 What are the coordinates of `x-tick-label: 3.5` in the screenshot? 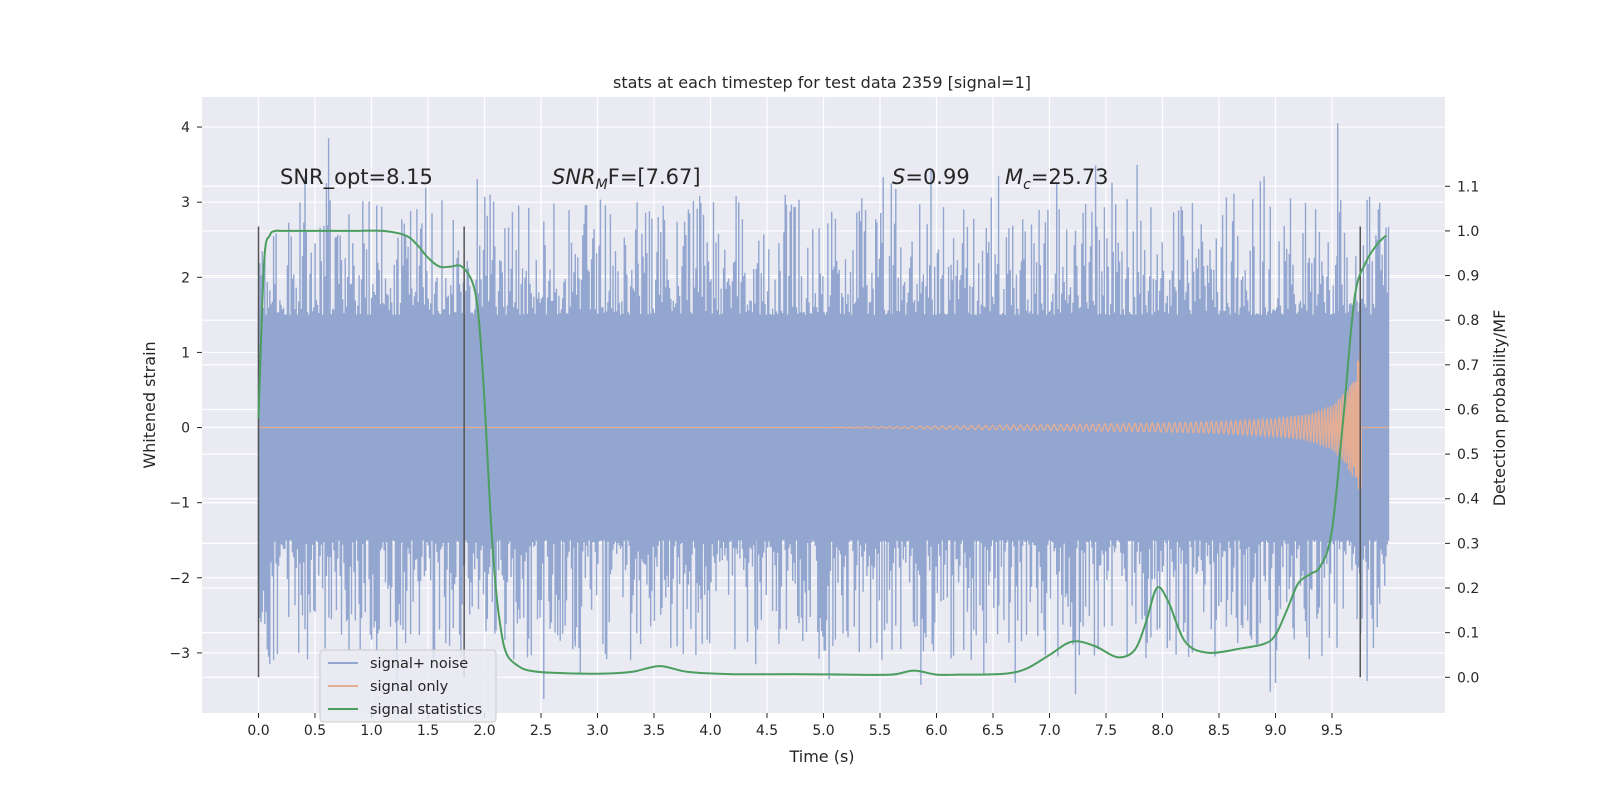 It's located at (654, 731).